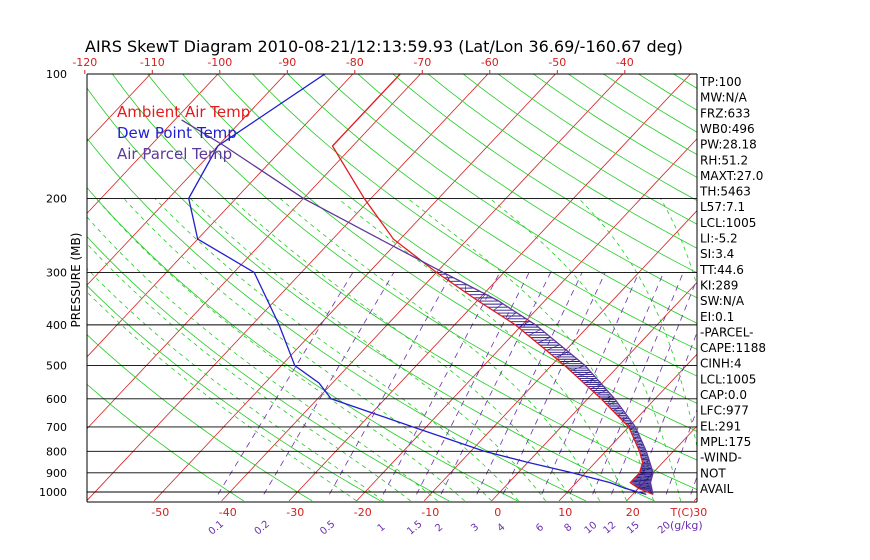 Image resolution: width=870 pixels, height=560 pixels. What do you see at coordinates (717, 254) in the screenshot?
I see `index-entry: SI:3.4` at bounding box center [717, 254].